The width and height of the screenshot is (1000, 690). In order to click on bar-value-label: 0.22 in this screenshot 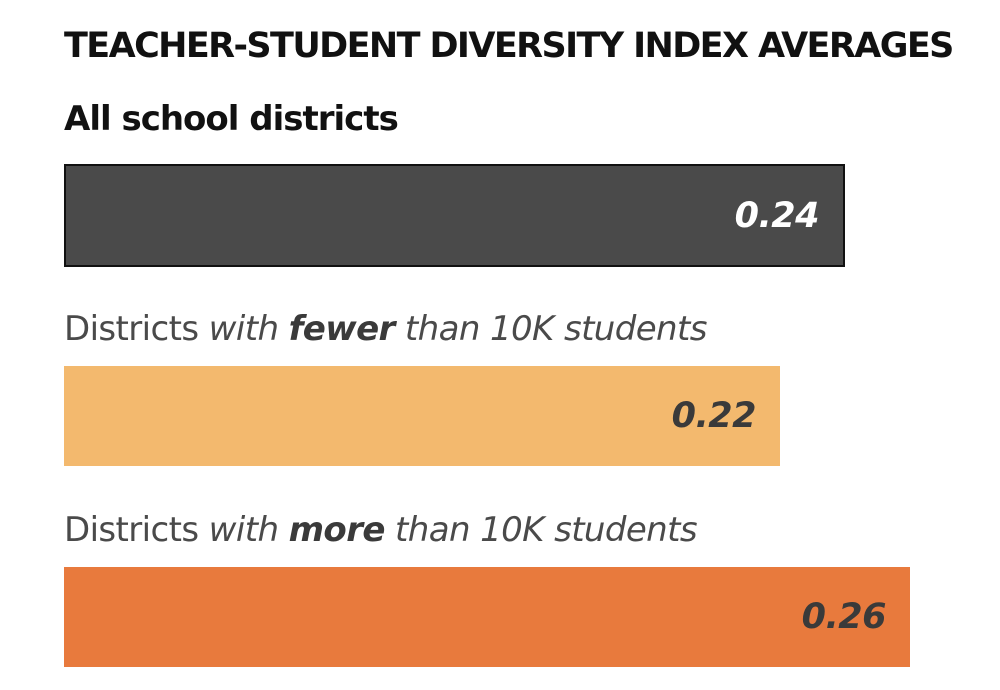, I will do `click(714, 416)`.